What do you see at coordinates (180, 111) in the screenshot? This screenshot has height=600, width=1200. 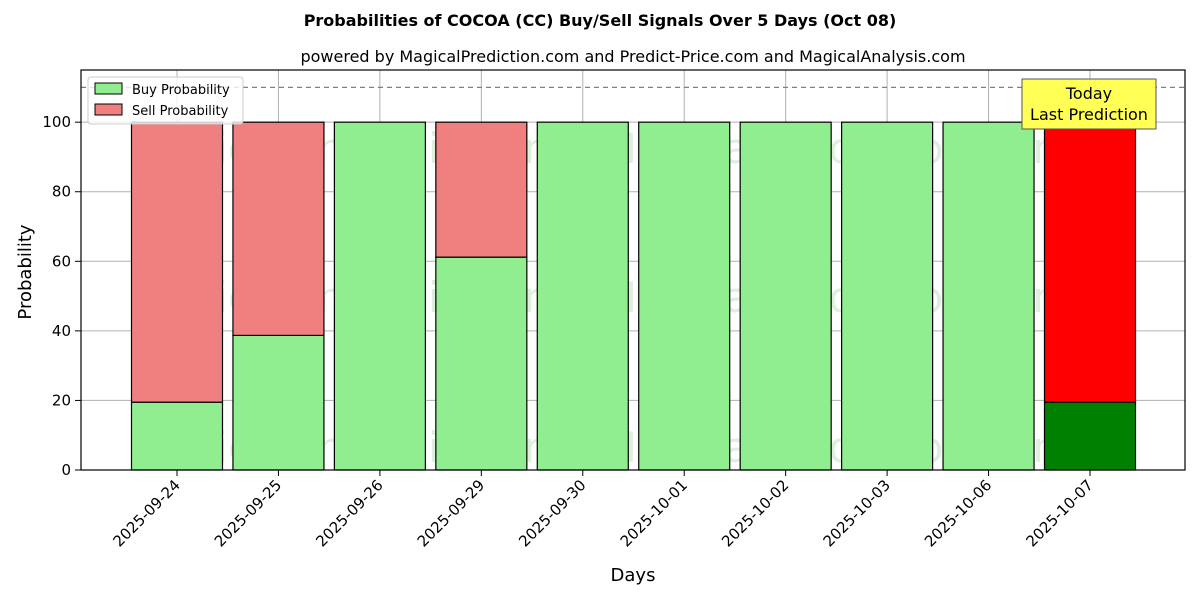 I see `legend-label-sell: Sell Probability` at bounding box center [180, 111].